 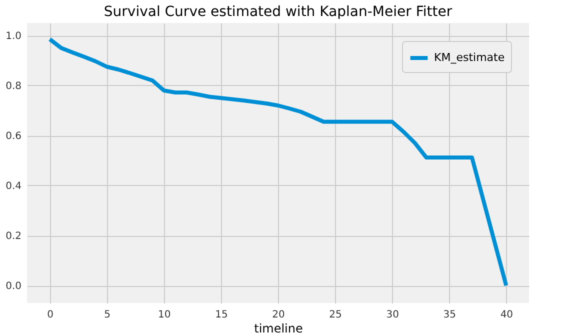 What do you see at coordinates (278, 328) in the screenshot?
I see `x-axis-title: timeline` at bounding box center [278, 328].